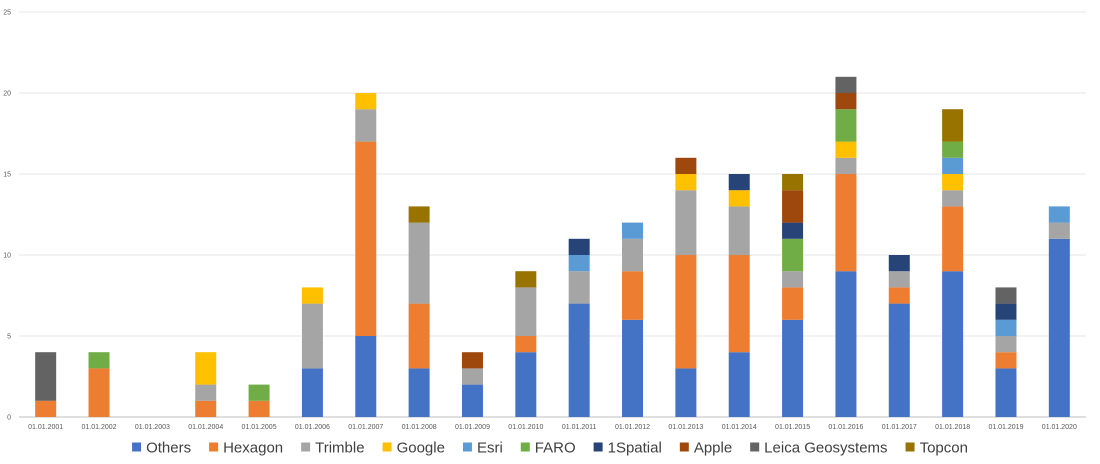  What do you see at coordinates (845, 427) in the screenshot?
I see `x-tick-label: 01.01.2016` at bounding box center [845, 427].